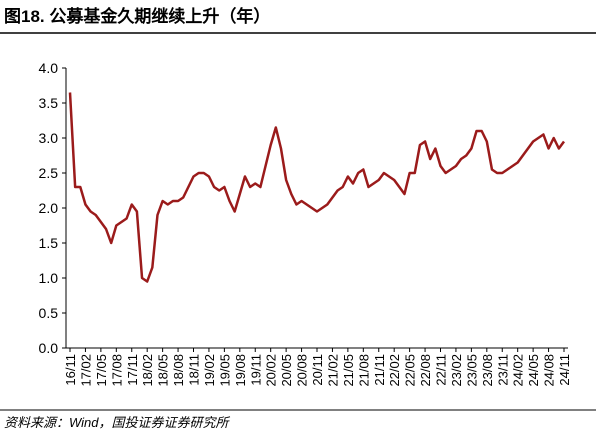 This screenshot has height=436, width=596. Describe the element at coordinates (70, 370) in the screenshot. I see `x-tick-label: 16/11` at that location.